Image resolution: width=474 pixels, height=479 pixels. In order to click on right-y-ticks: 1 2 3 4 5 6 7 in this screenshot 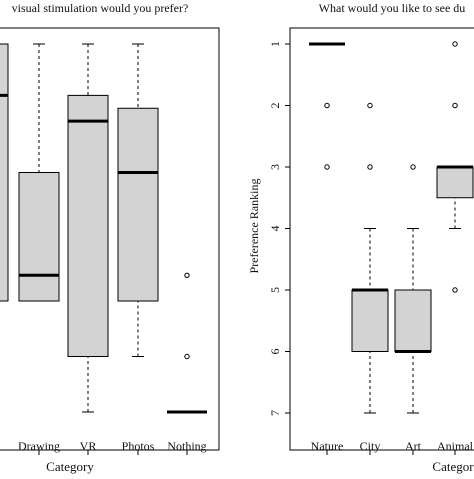, I will do `click(279, 228)`.